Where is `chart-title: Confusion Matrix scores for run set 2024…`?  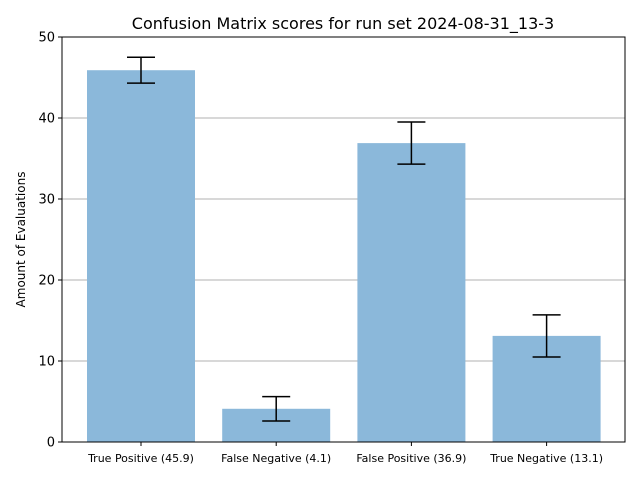
chart-title: Confusion Matrix scores for run set 2024… is located at coordinates (343, 24).